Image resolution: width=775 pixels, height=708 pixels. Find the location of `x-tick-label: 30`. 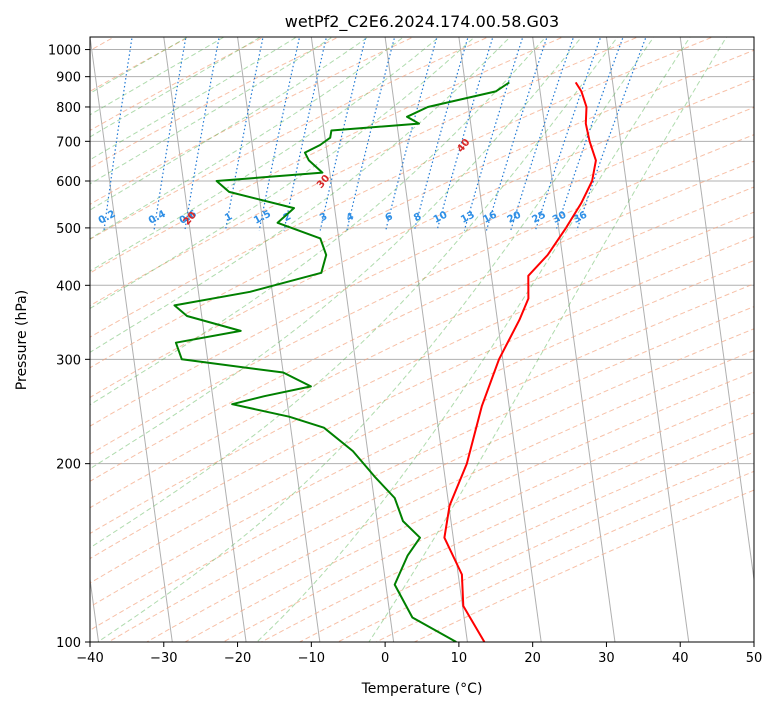

x-tick-label: 30 is located at coordinates (606, 658).